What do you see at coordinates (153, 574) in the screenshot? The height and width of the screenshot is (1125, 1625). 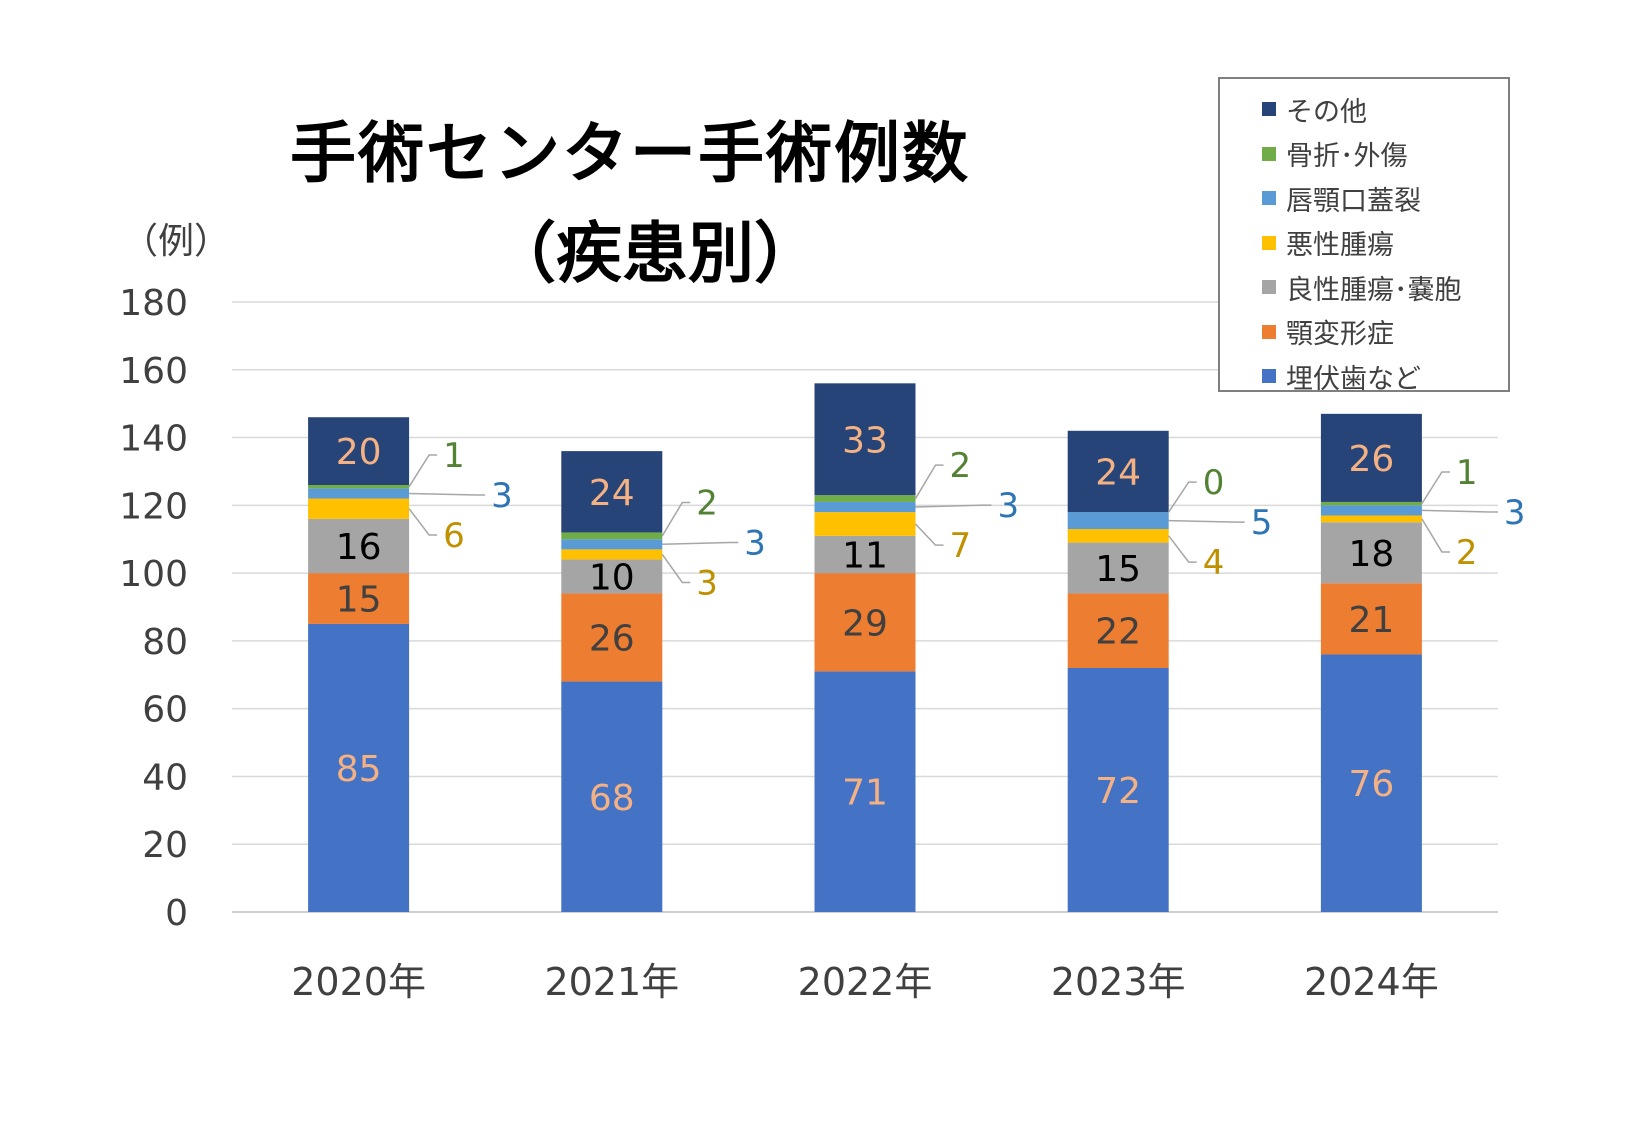 I see `y-tick-label: 100` at bounding box center [153, 574].